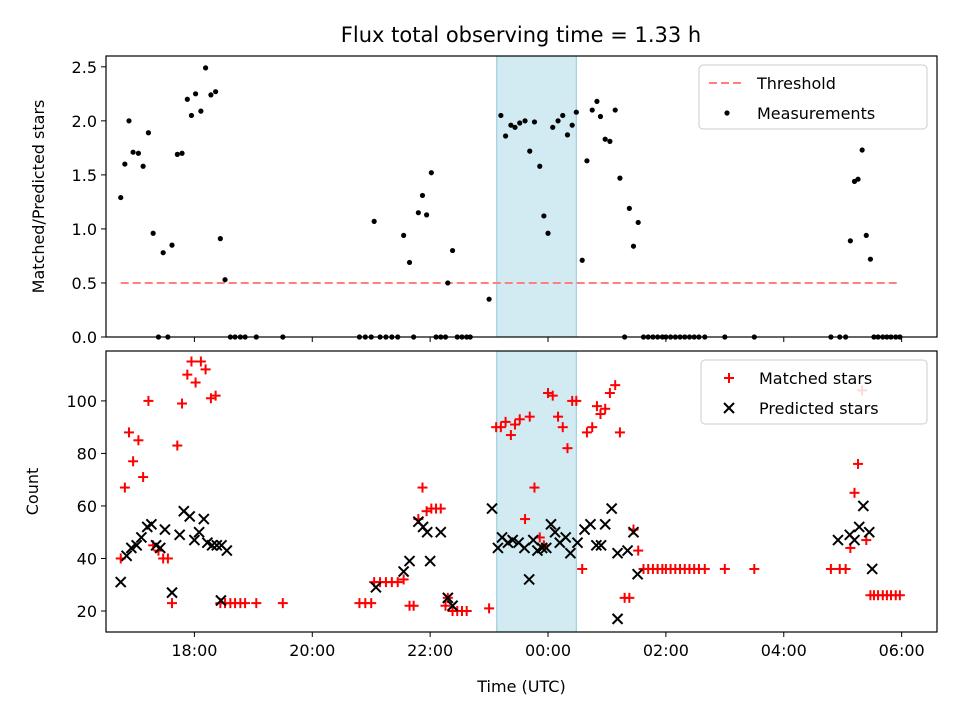 The width and height of the screenshot is (960, 720). What do you see at coordinates (521, 35) in the screenshot?
I see `figure-title: Flux total observing time = 1.33 h` at bounding box center [521, 35].